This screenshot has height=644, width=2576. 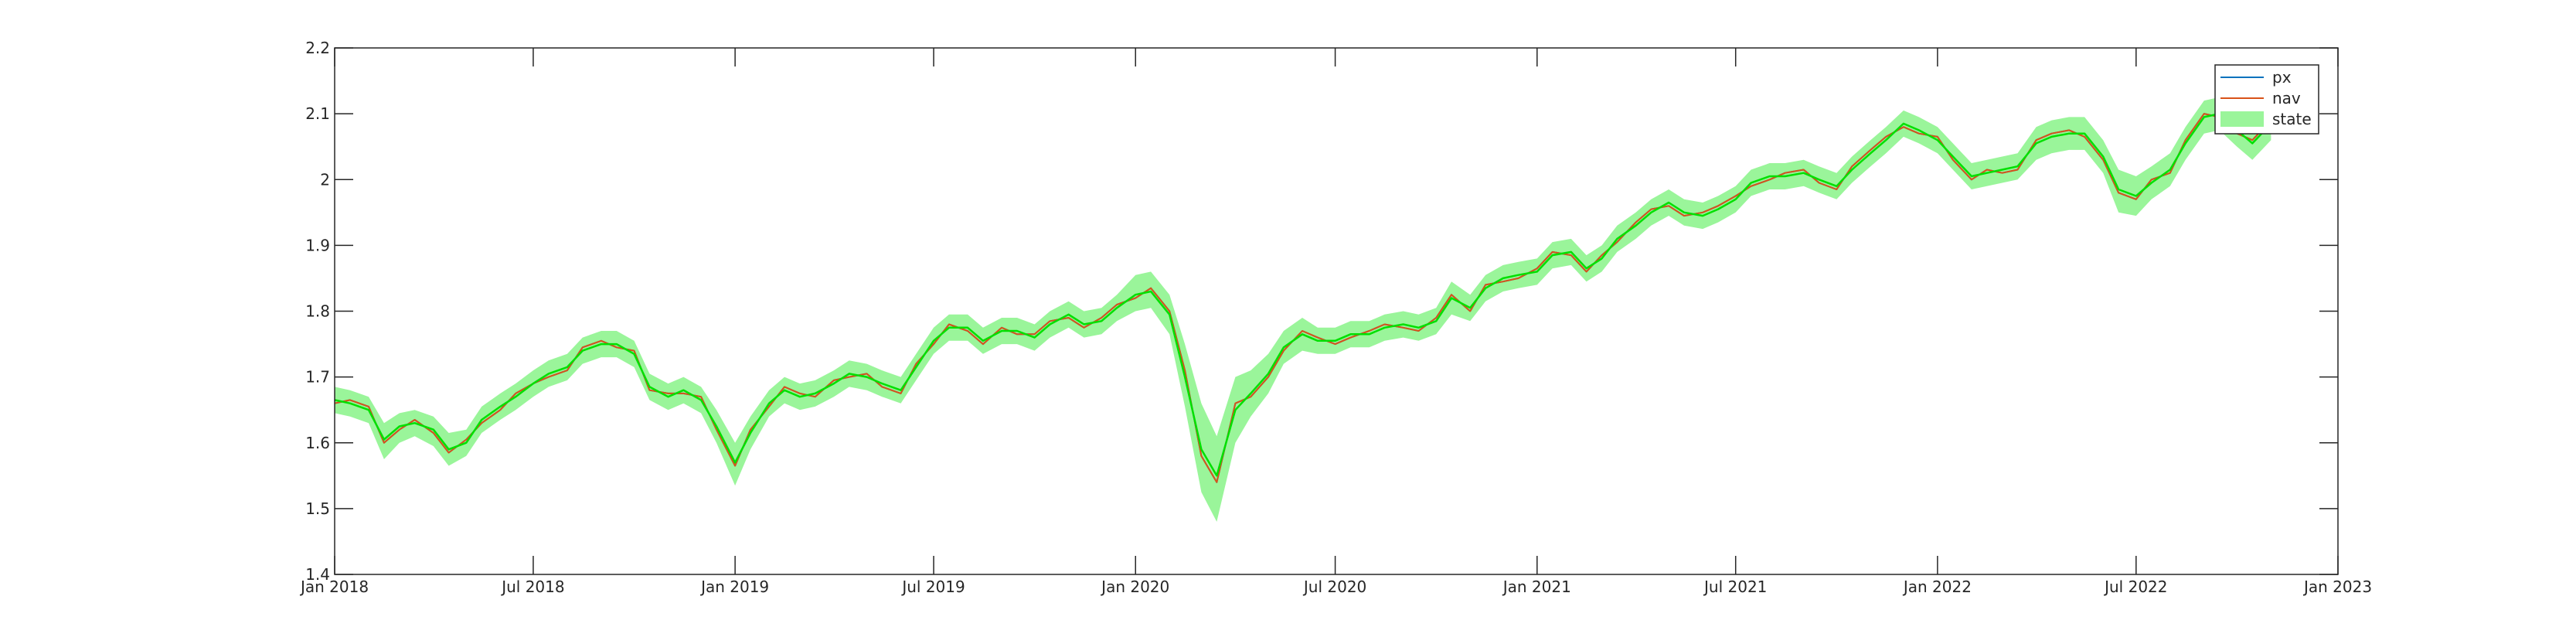 I want to click on y-tick-label: 1.9, so click(x=317, y=245).